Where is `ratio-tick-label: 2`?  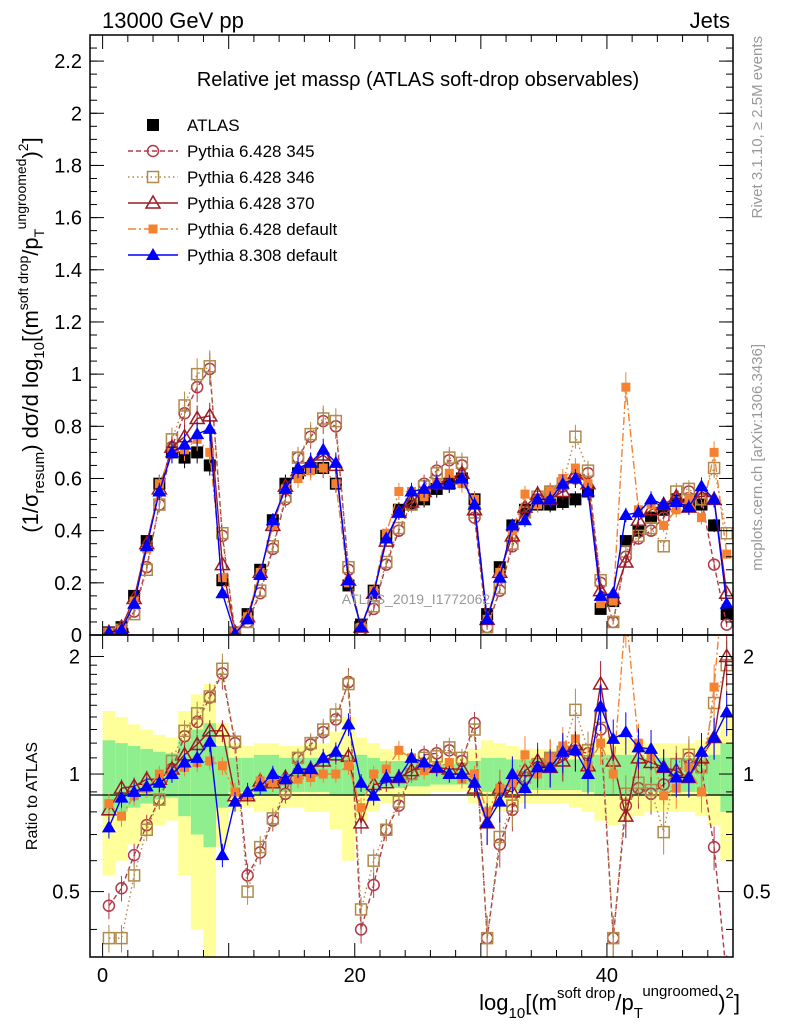
ratio-tick-label: 2 is located at coordinates (74, 657).